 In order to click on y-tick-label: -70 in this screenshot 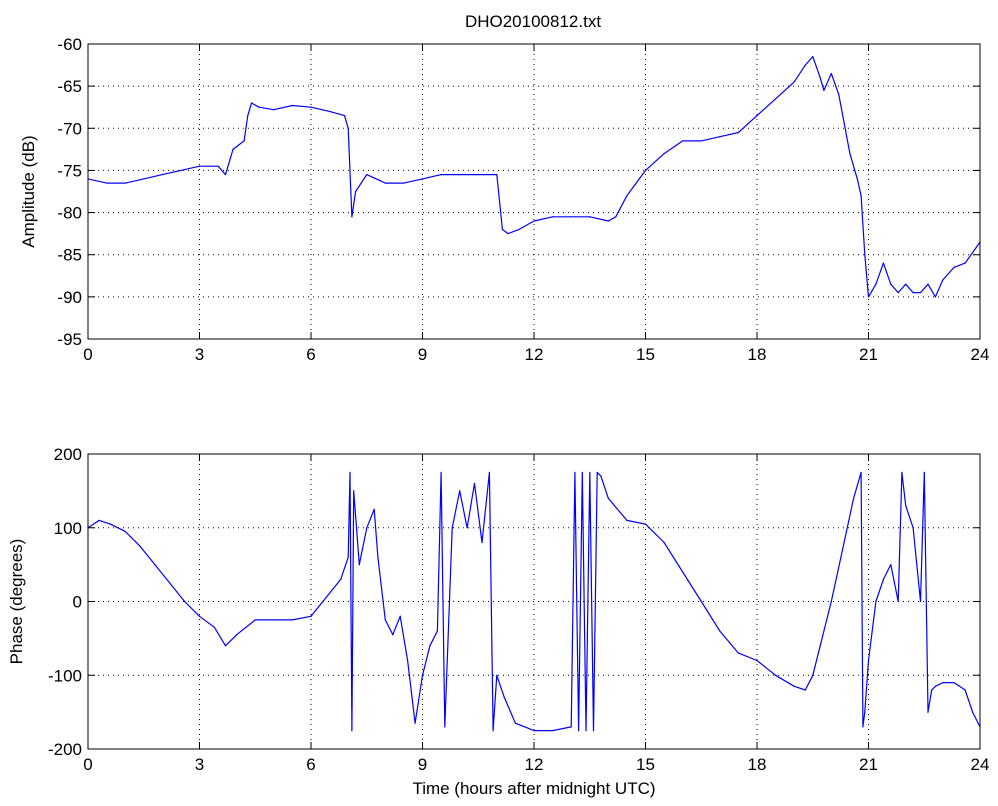, I will do `click(69, 128)`.